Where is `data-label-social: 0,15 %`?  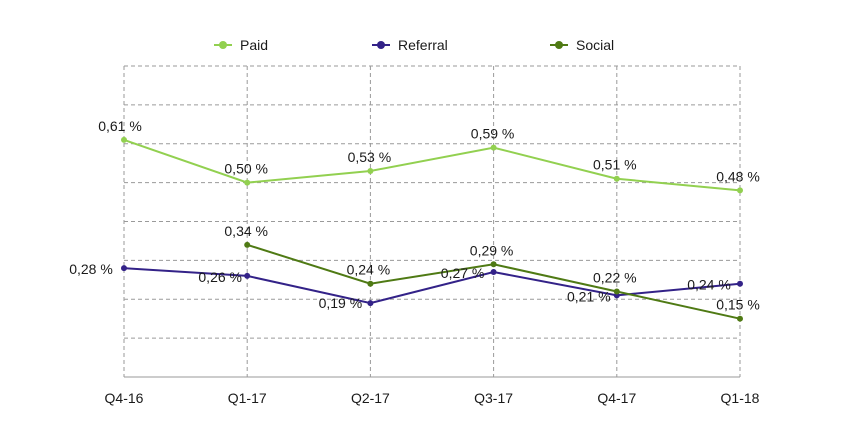 data-label-social: 0,15 % is located at coordinates (738, 305).